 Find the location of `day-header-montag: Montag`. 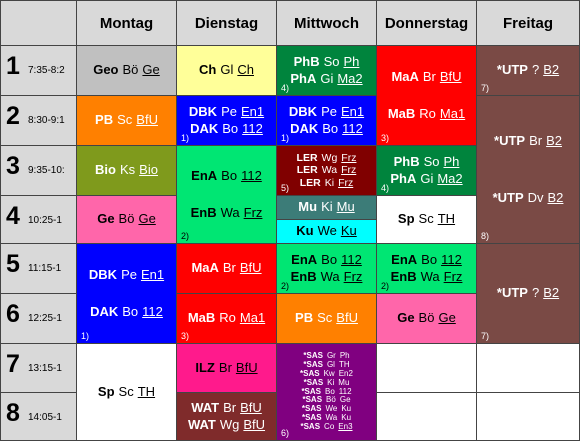

day-header-montag: Montag is located at coordinates (126, 23).